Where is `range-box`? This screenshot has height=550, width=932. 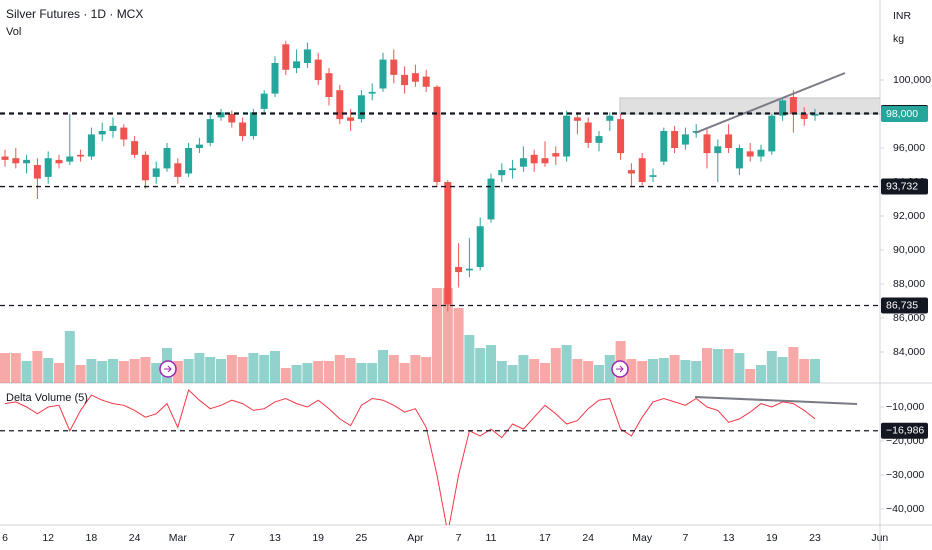 range-box is located at coordinates (749, 106).